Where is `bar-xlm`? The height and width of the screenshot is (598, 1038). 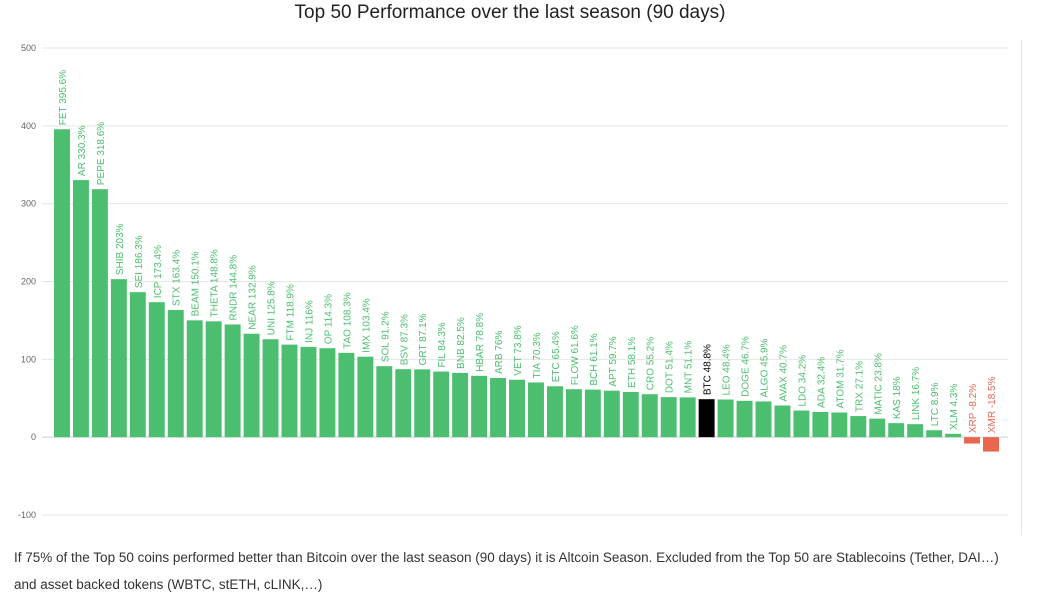
bar-xlm is located at coordinates (953, 435).